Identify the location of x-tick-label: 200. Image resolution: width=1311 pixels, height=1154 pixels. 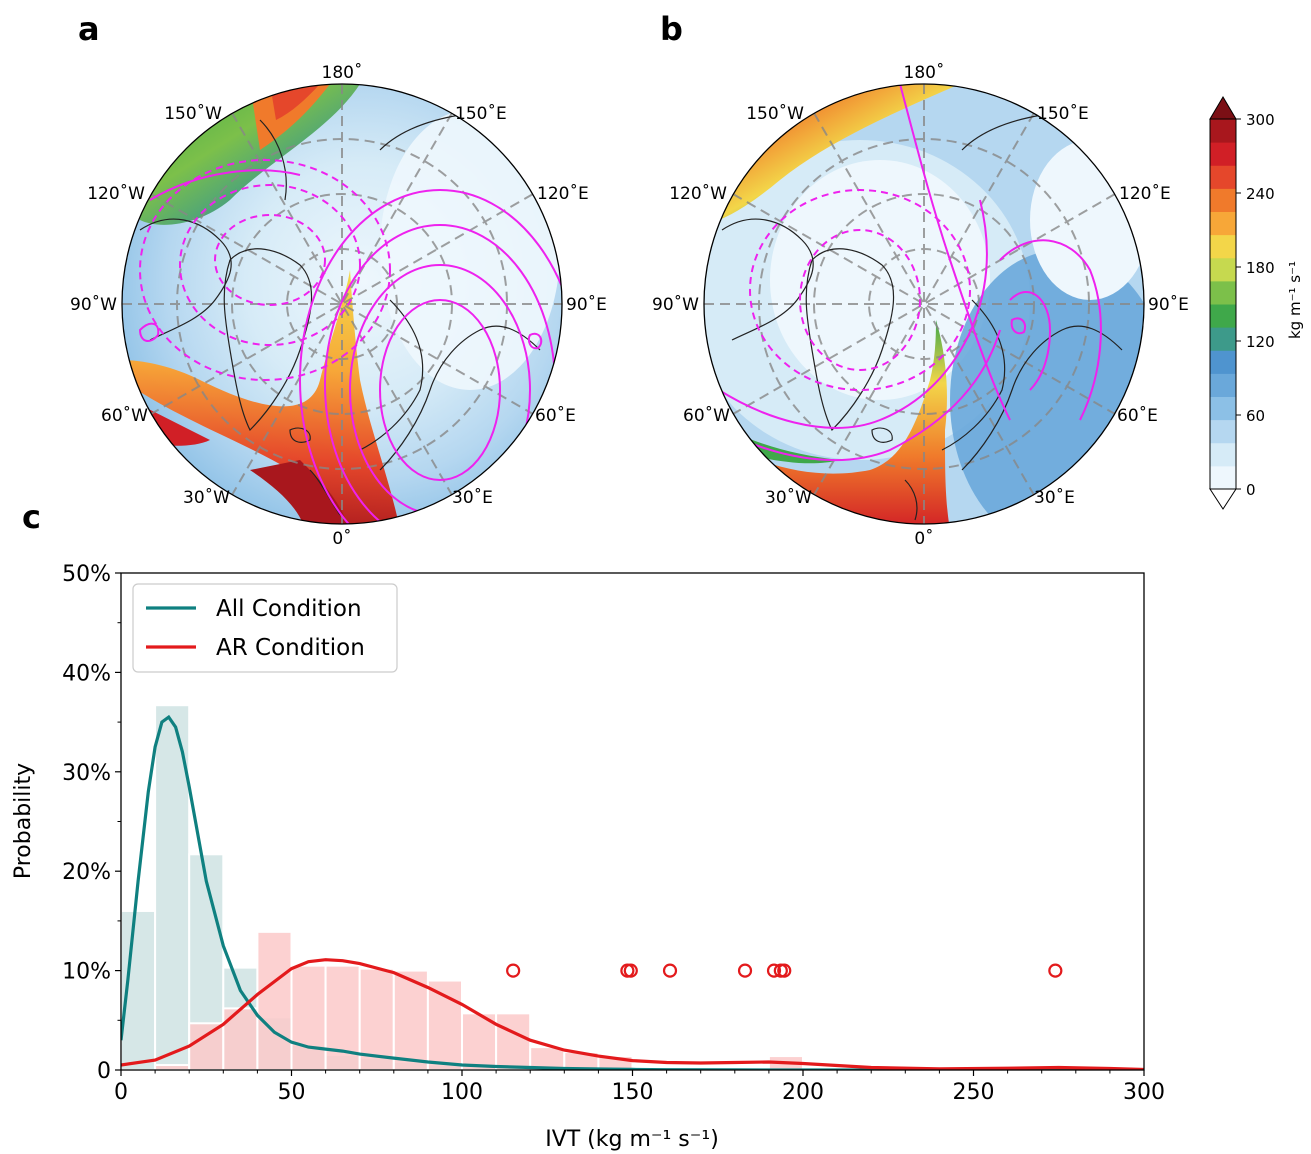
(803, 1092).